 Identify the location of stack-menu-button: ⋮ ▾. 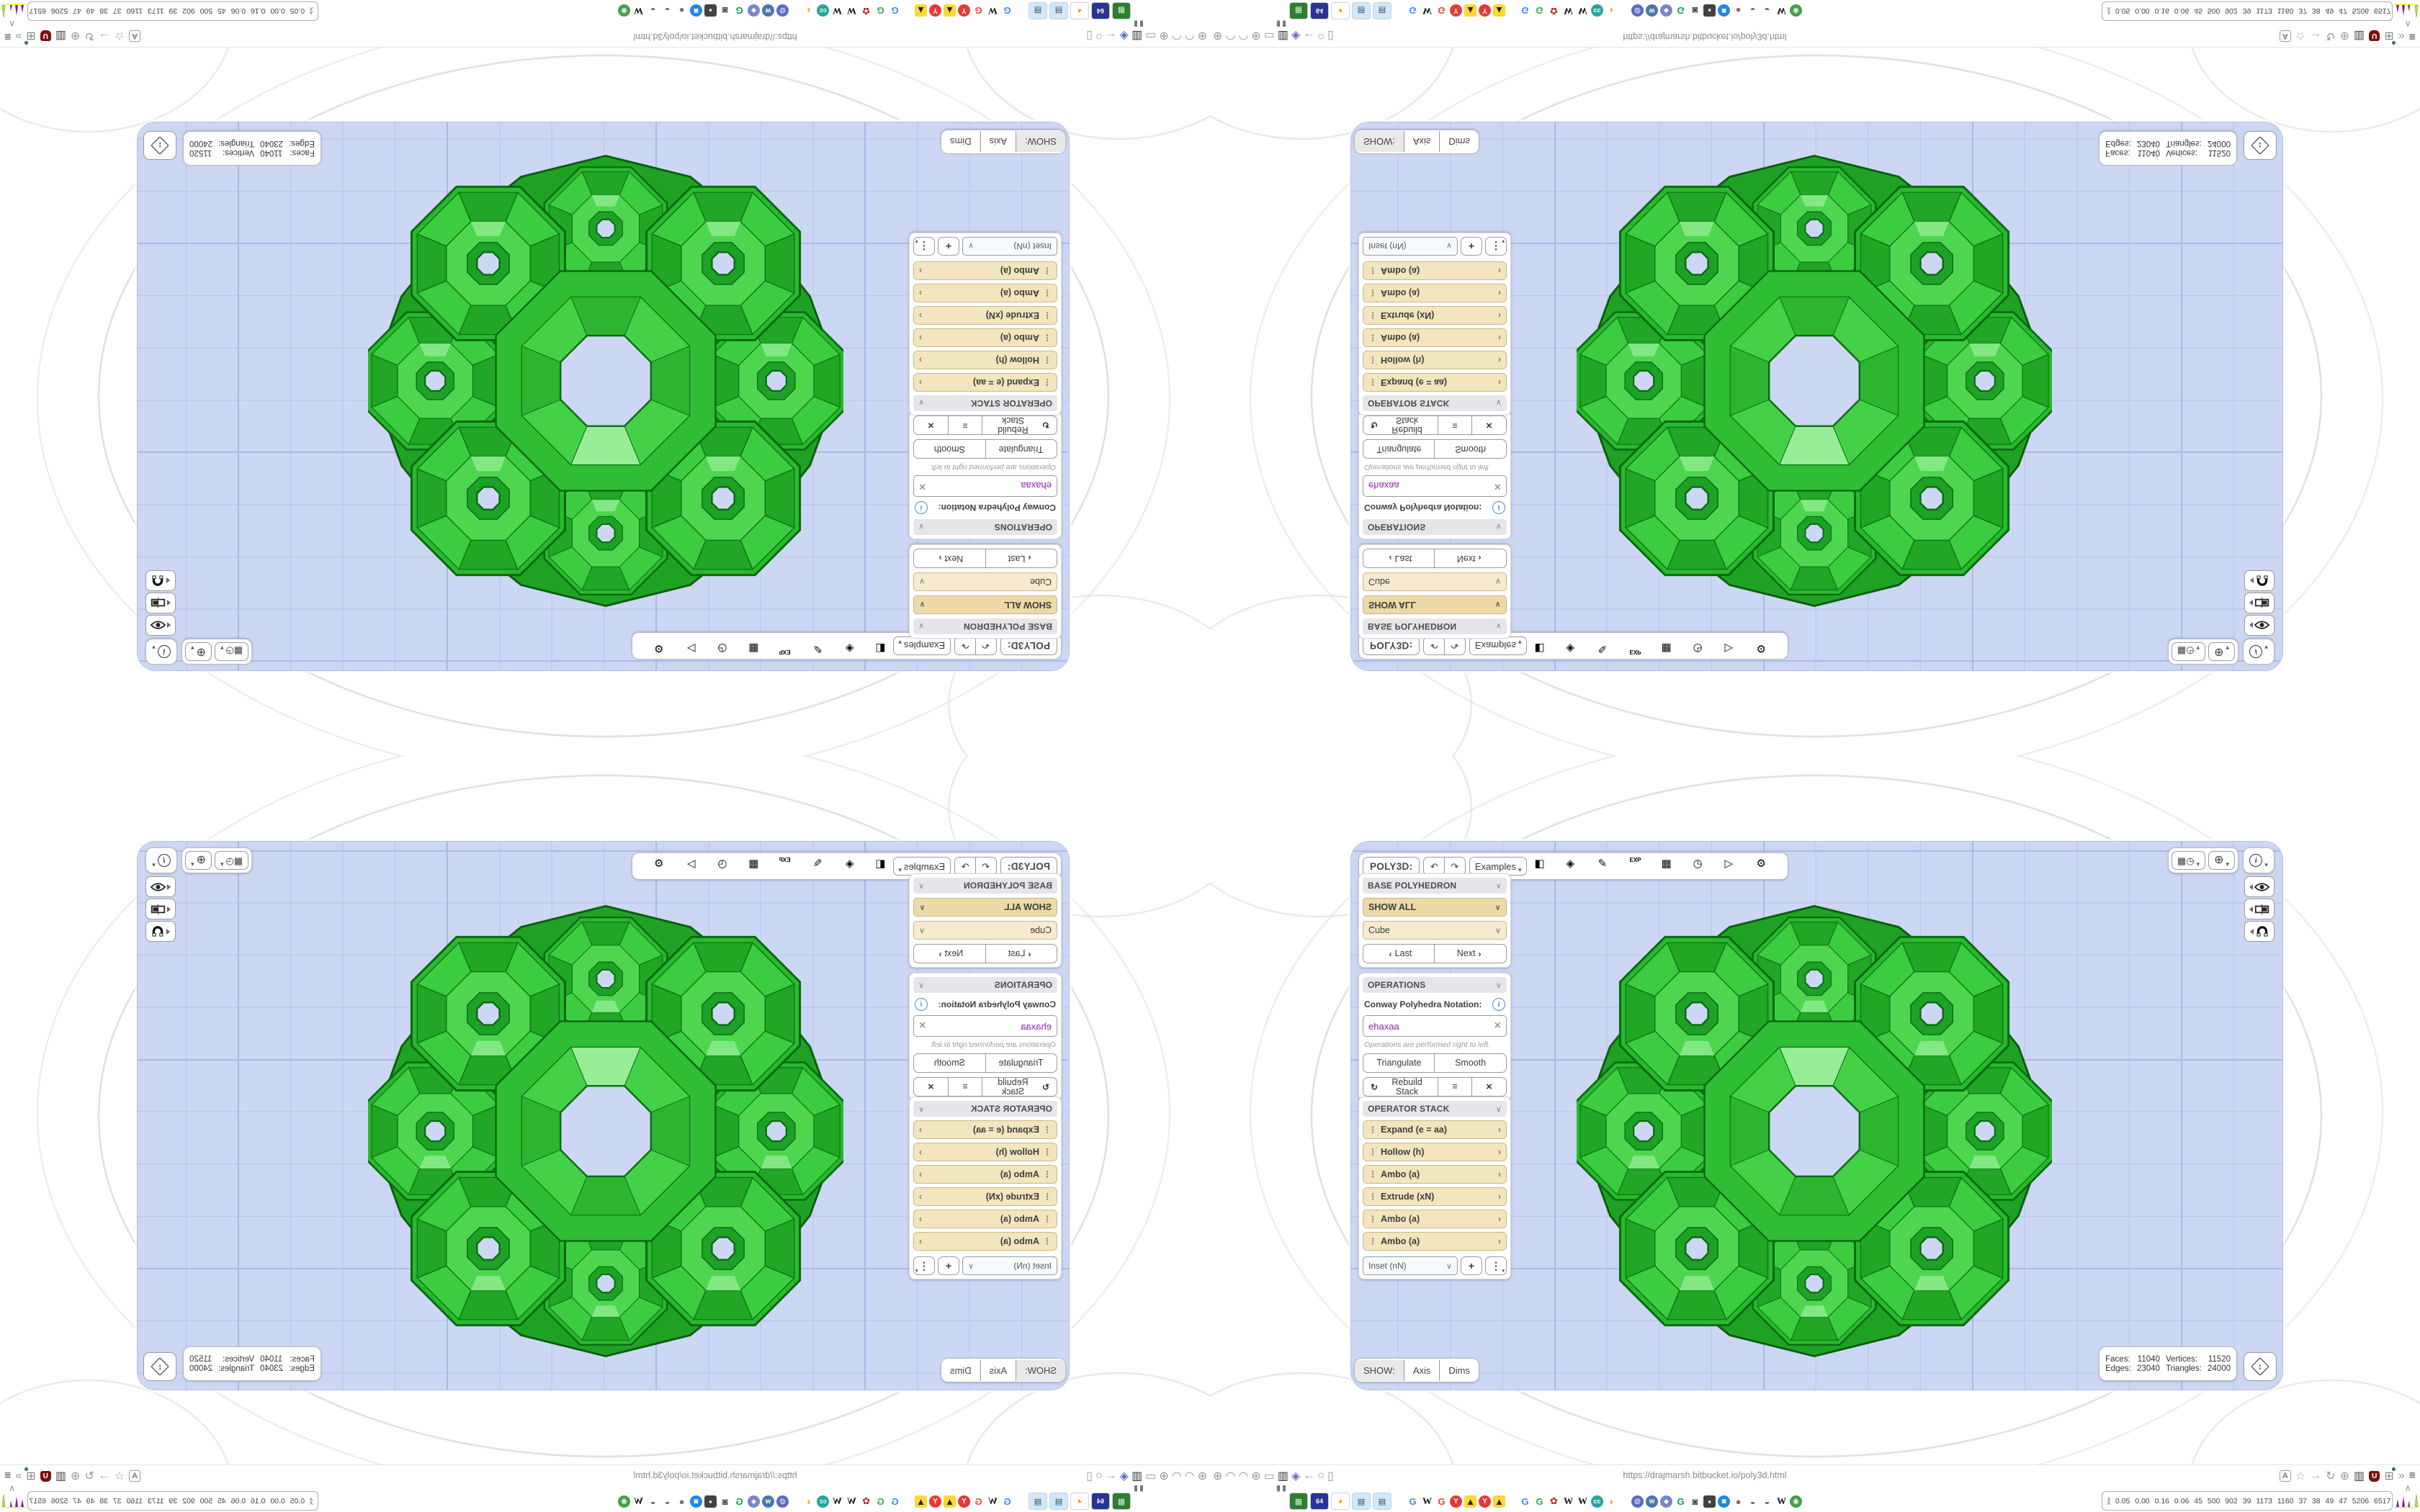
(924, 246).